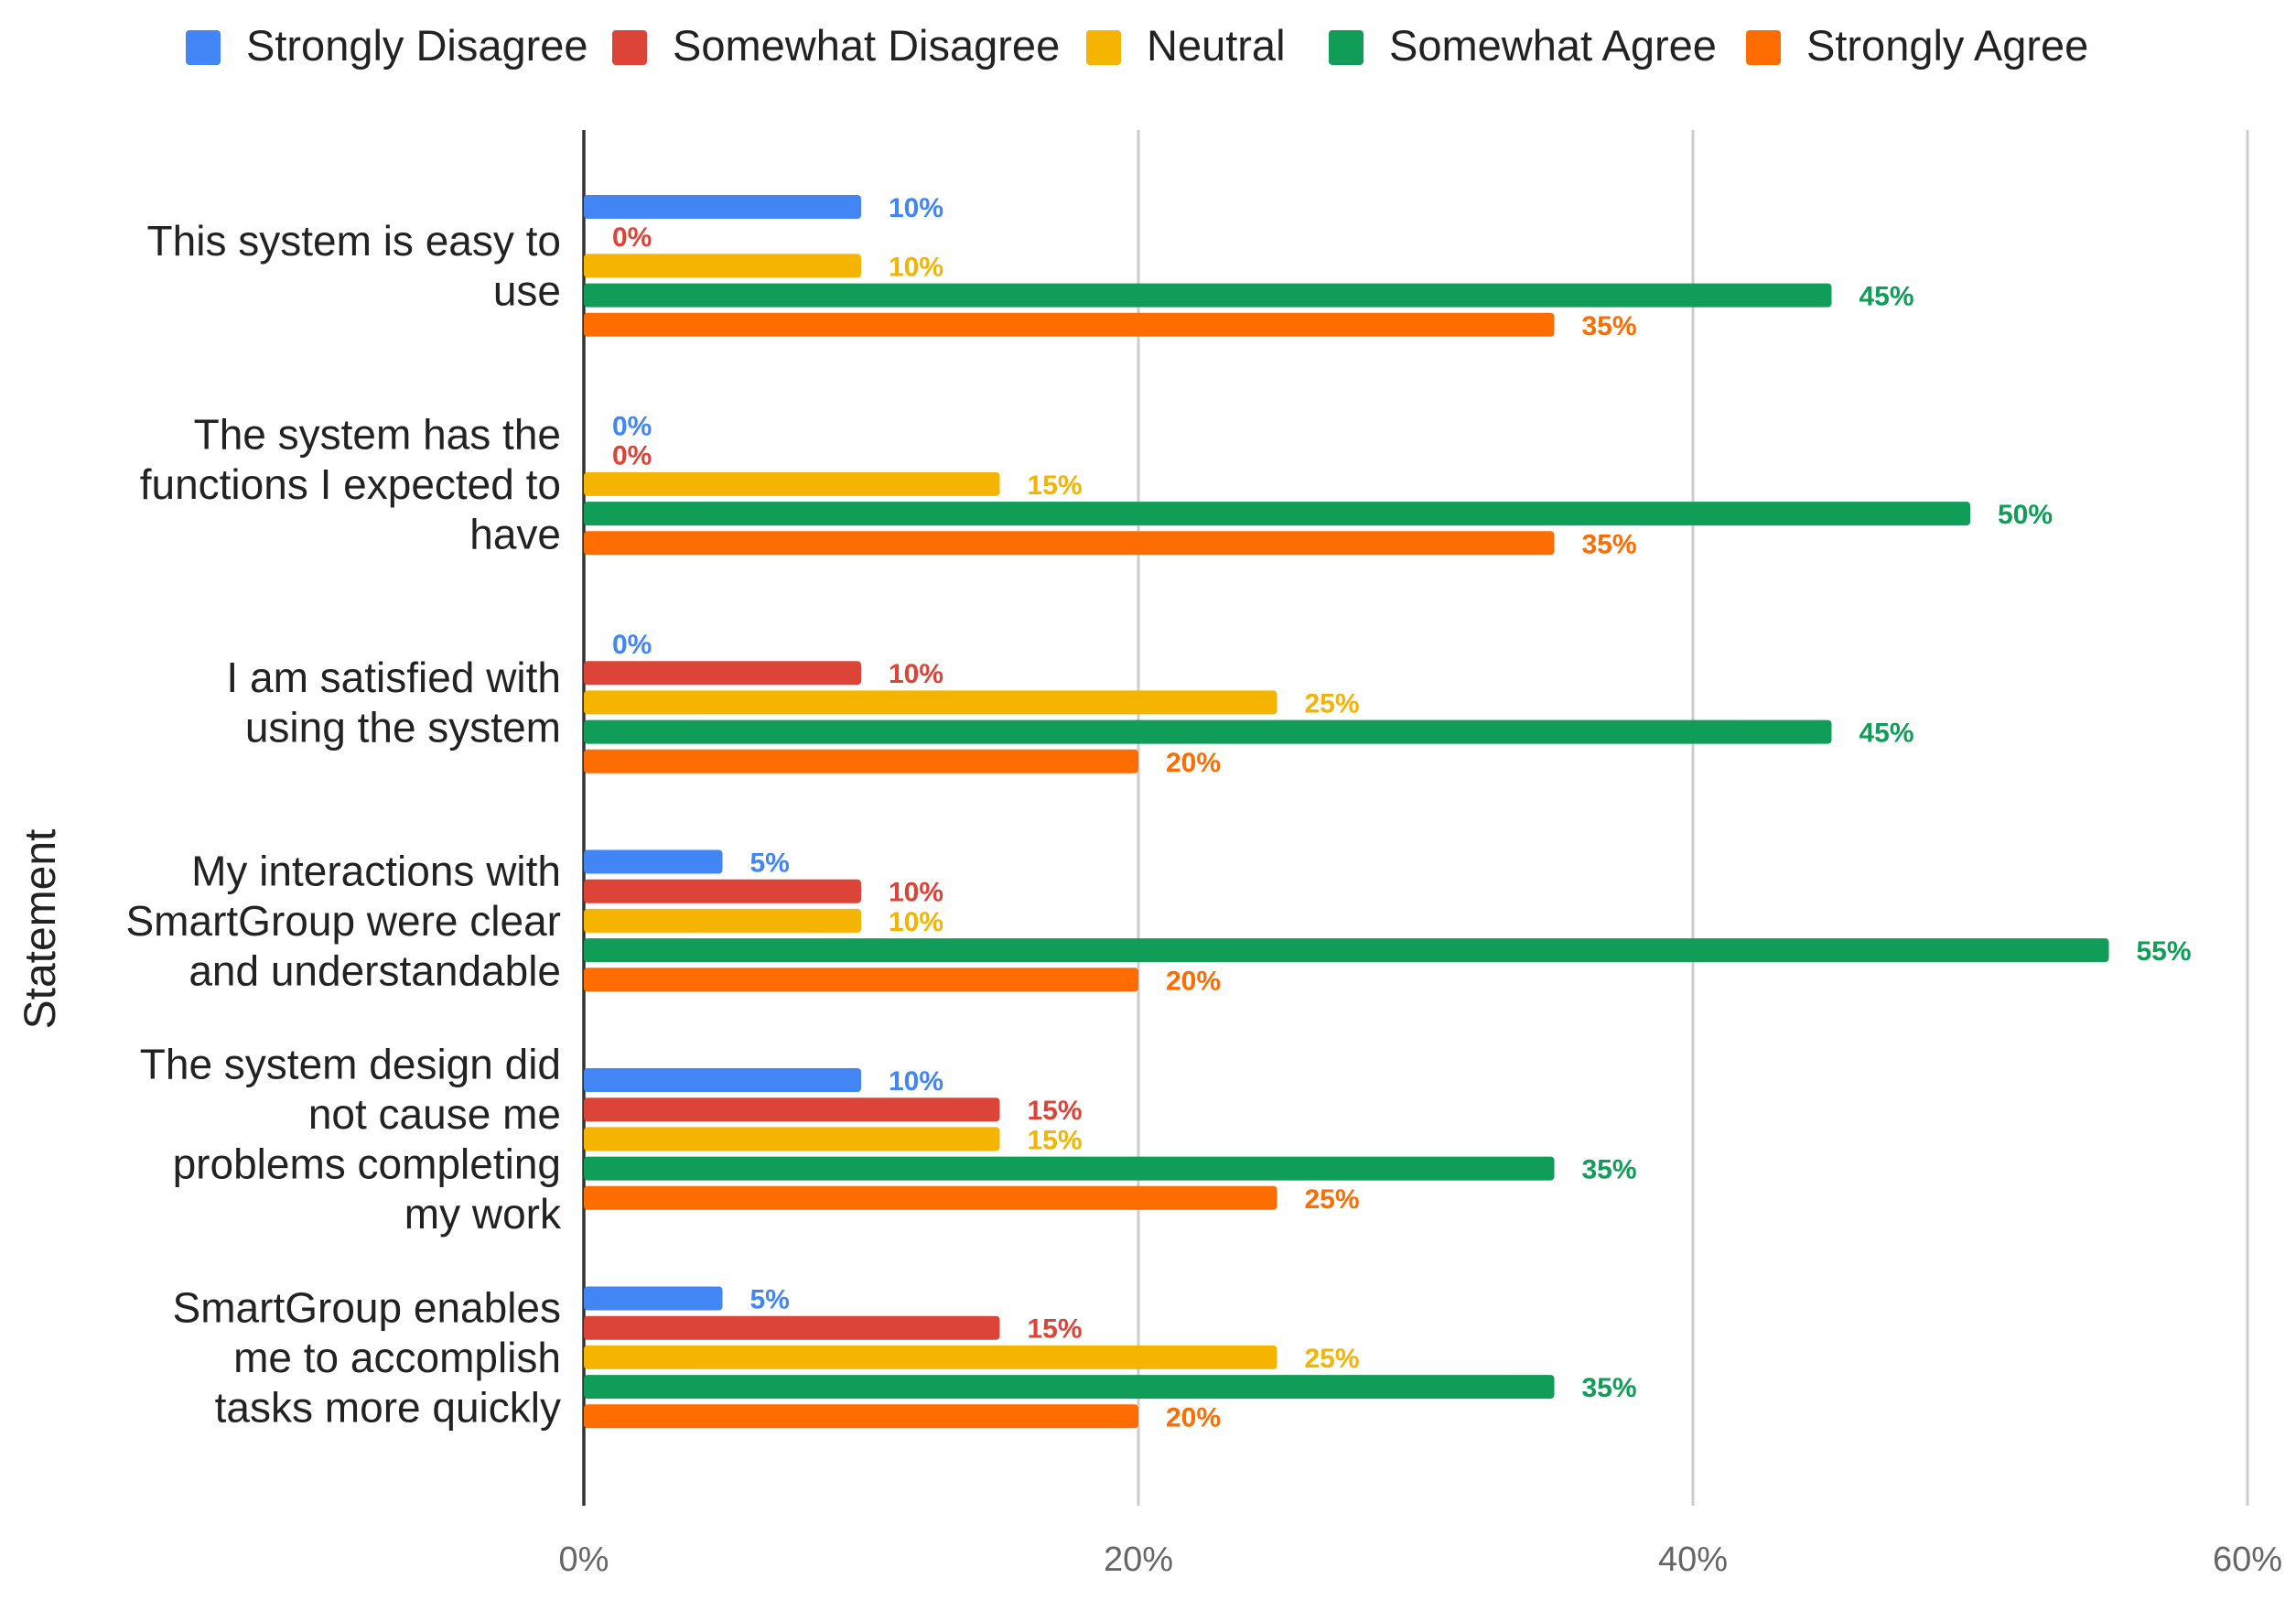 The width and height of the screenshot is (2296, 1600). I want to click on legend-item: Neutral, so click(1186, 46).